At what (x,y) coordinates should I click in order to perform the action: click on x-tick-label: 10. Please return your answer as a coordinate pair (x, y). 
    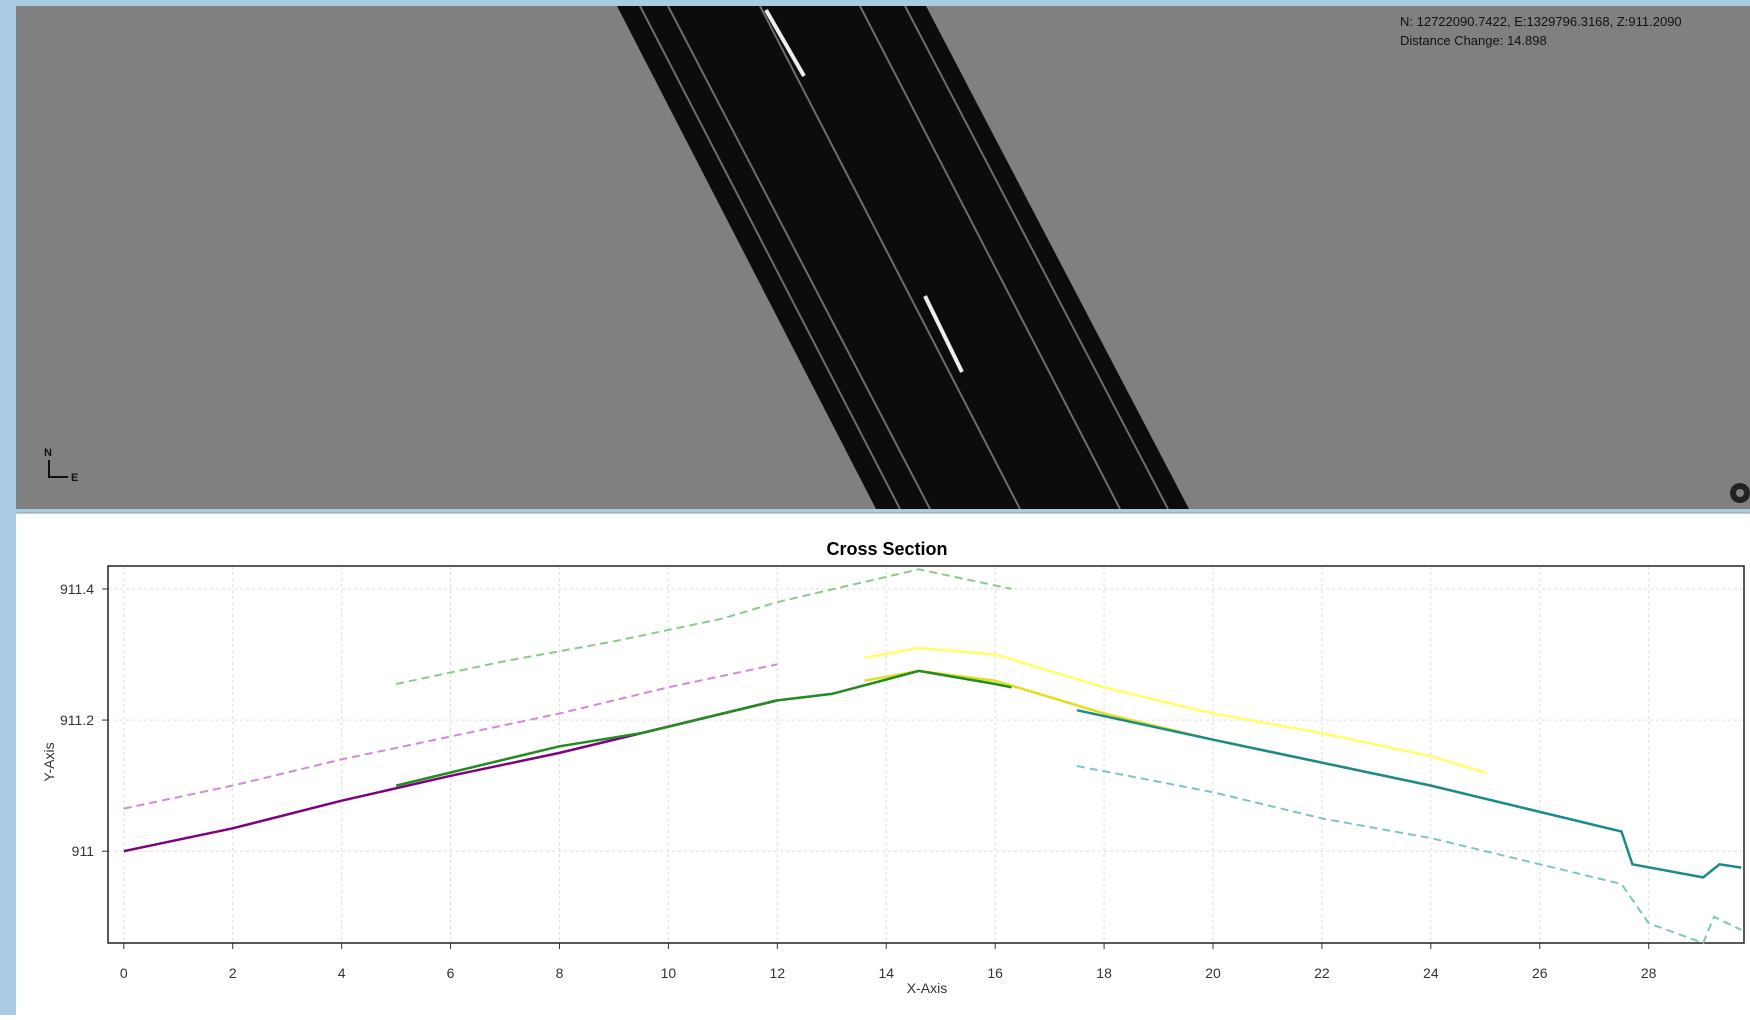
    Looking at the image, I should click on (669, 973).